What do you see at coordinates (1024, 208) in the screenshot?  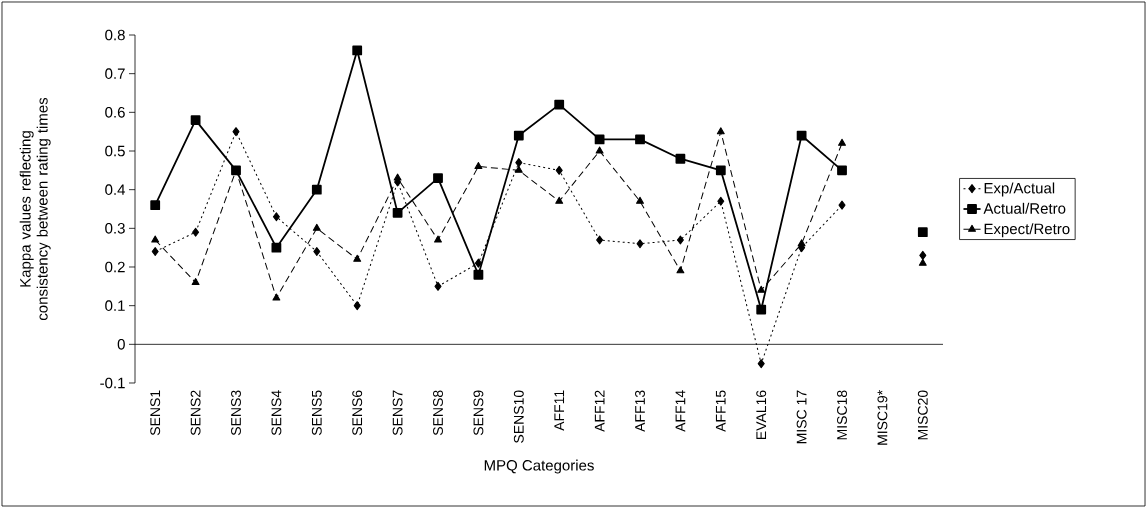 I see `legend-label: Actual/Retro` at bounding box center [1024, 208].